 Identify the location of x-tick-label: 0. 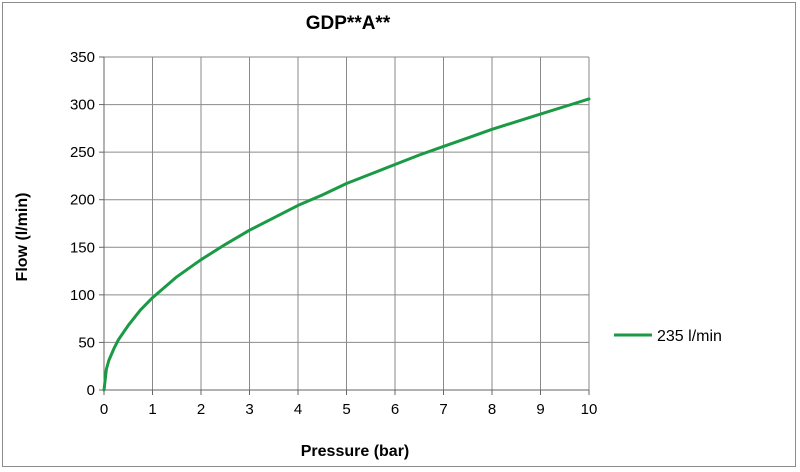
(104, 409).